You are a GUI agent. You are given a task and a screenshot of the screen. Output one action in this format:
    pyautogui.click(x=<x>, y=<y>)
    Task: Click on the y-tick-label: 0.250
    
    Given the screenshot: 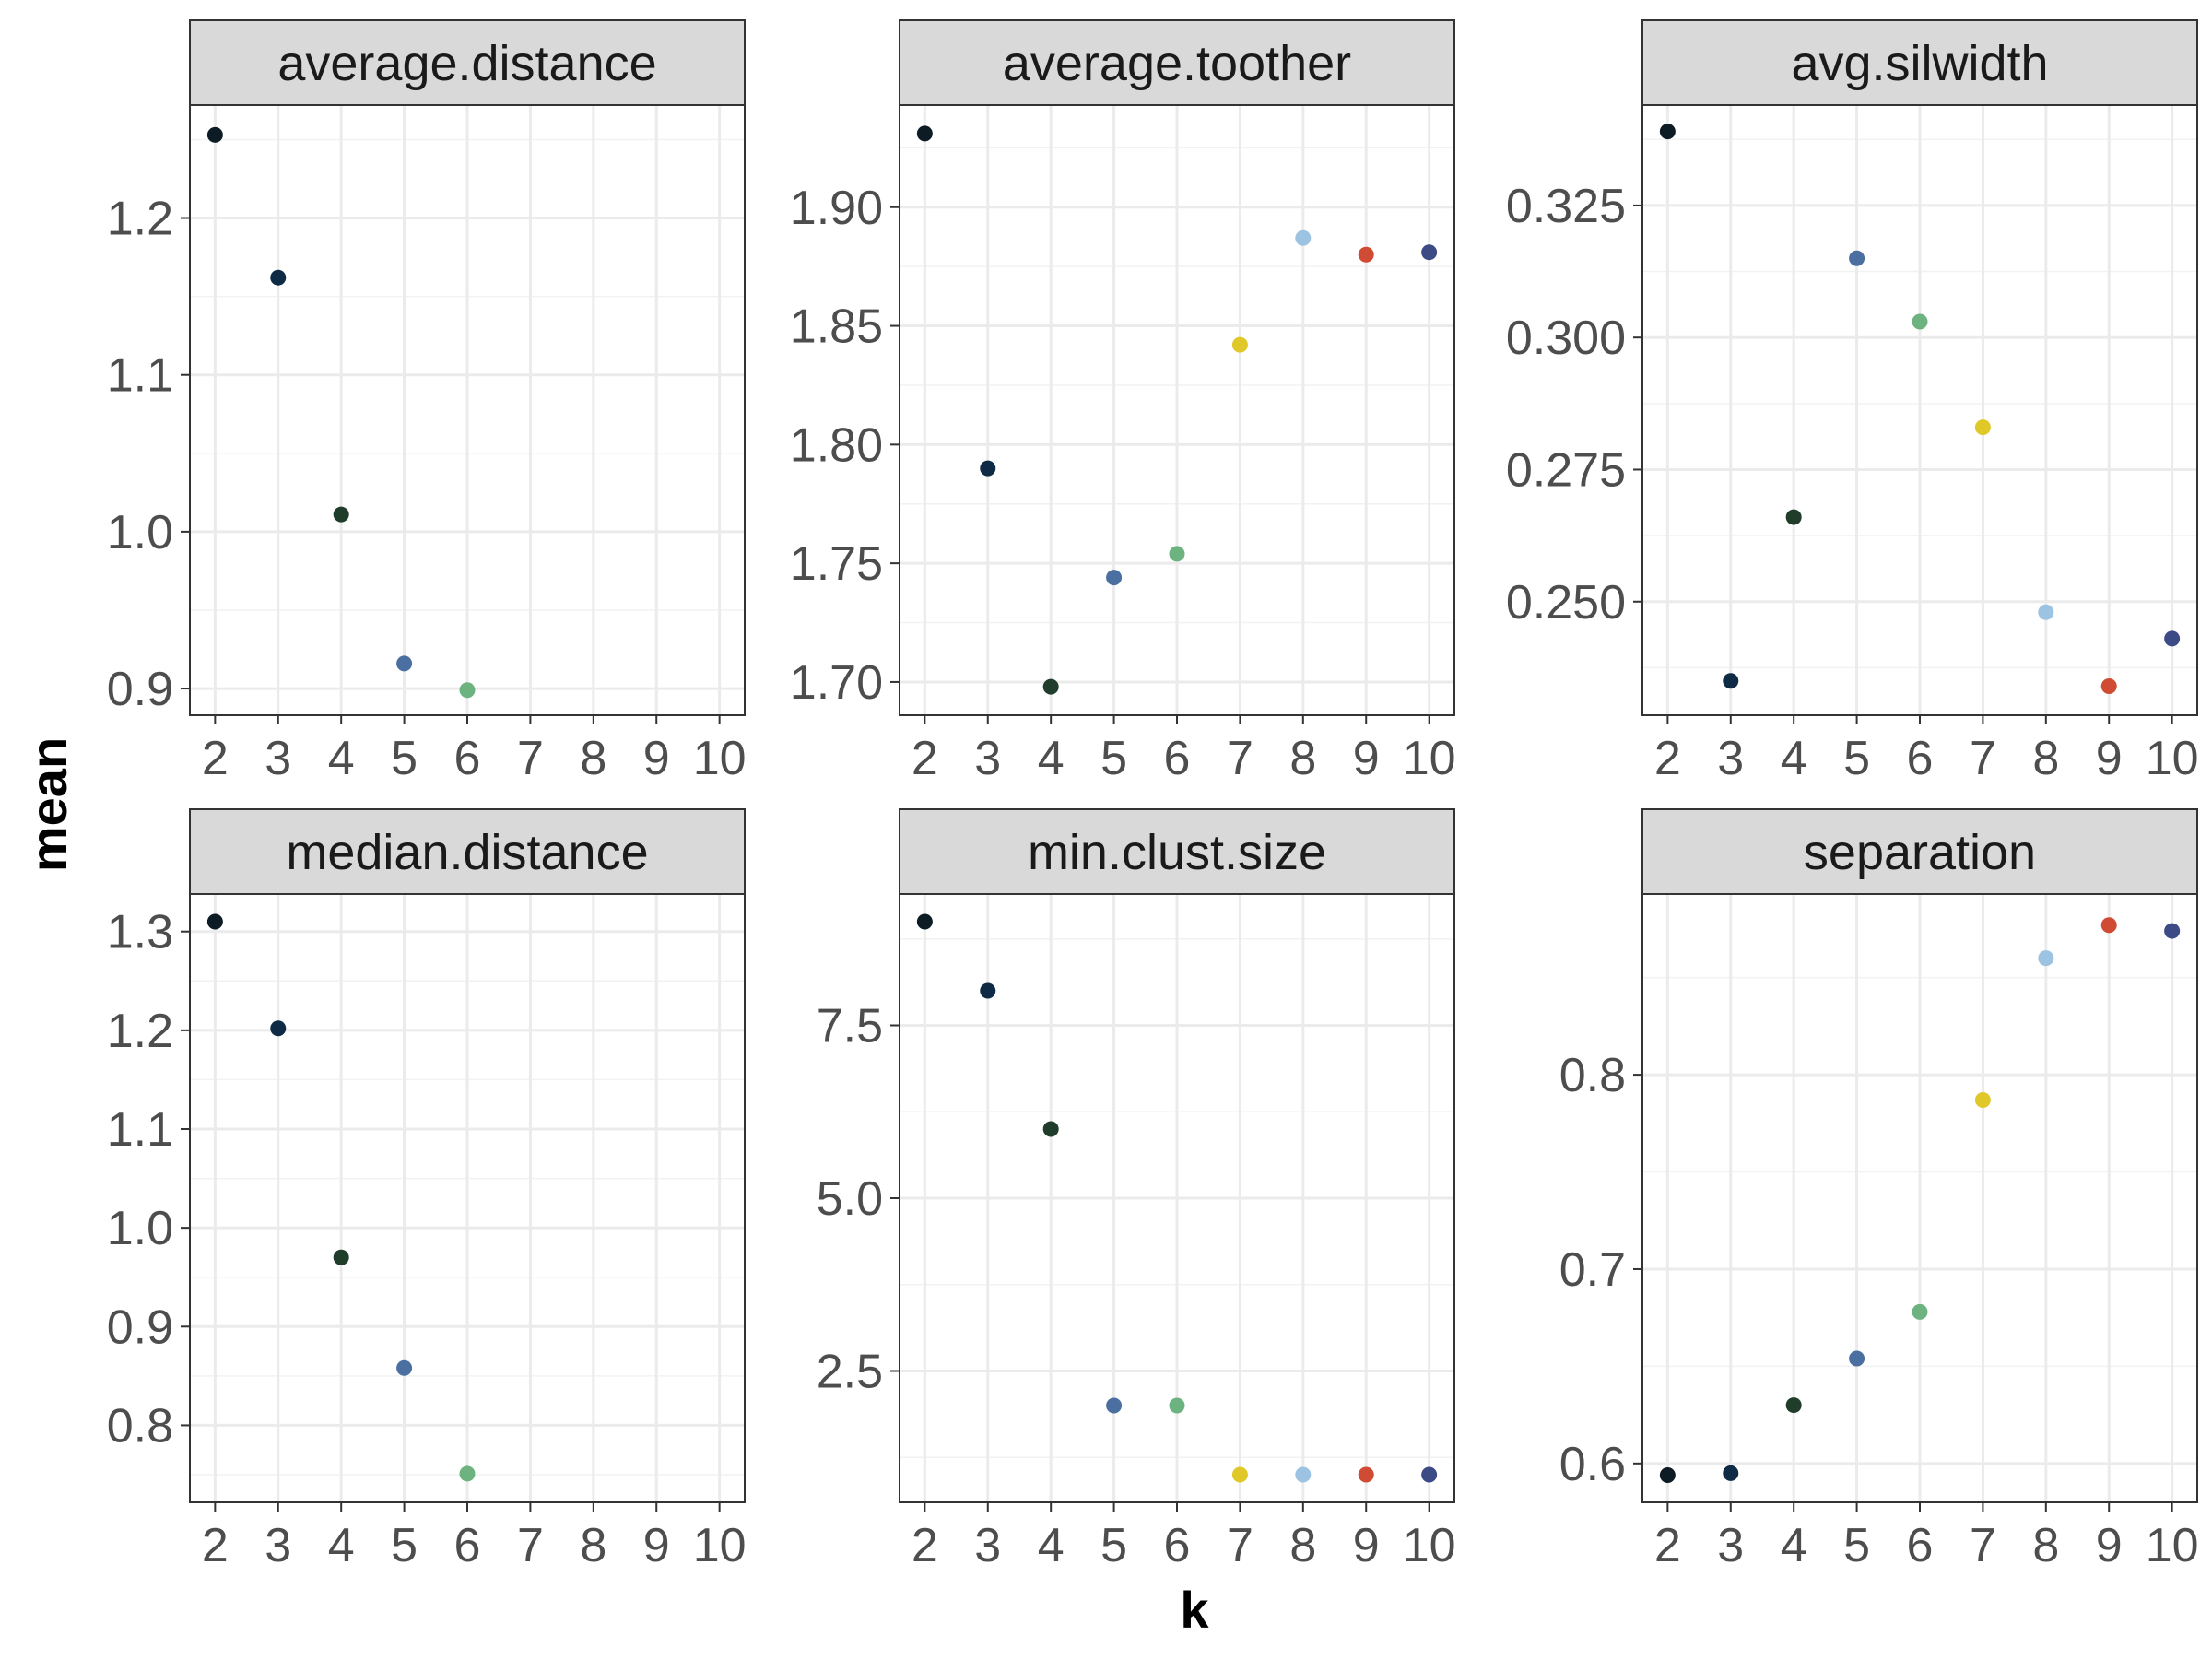 What is the action you would take?
    pyautogui.click(x=1566, y=602)
    